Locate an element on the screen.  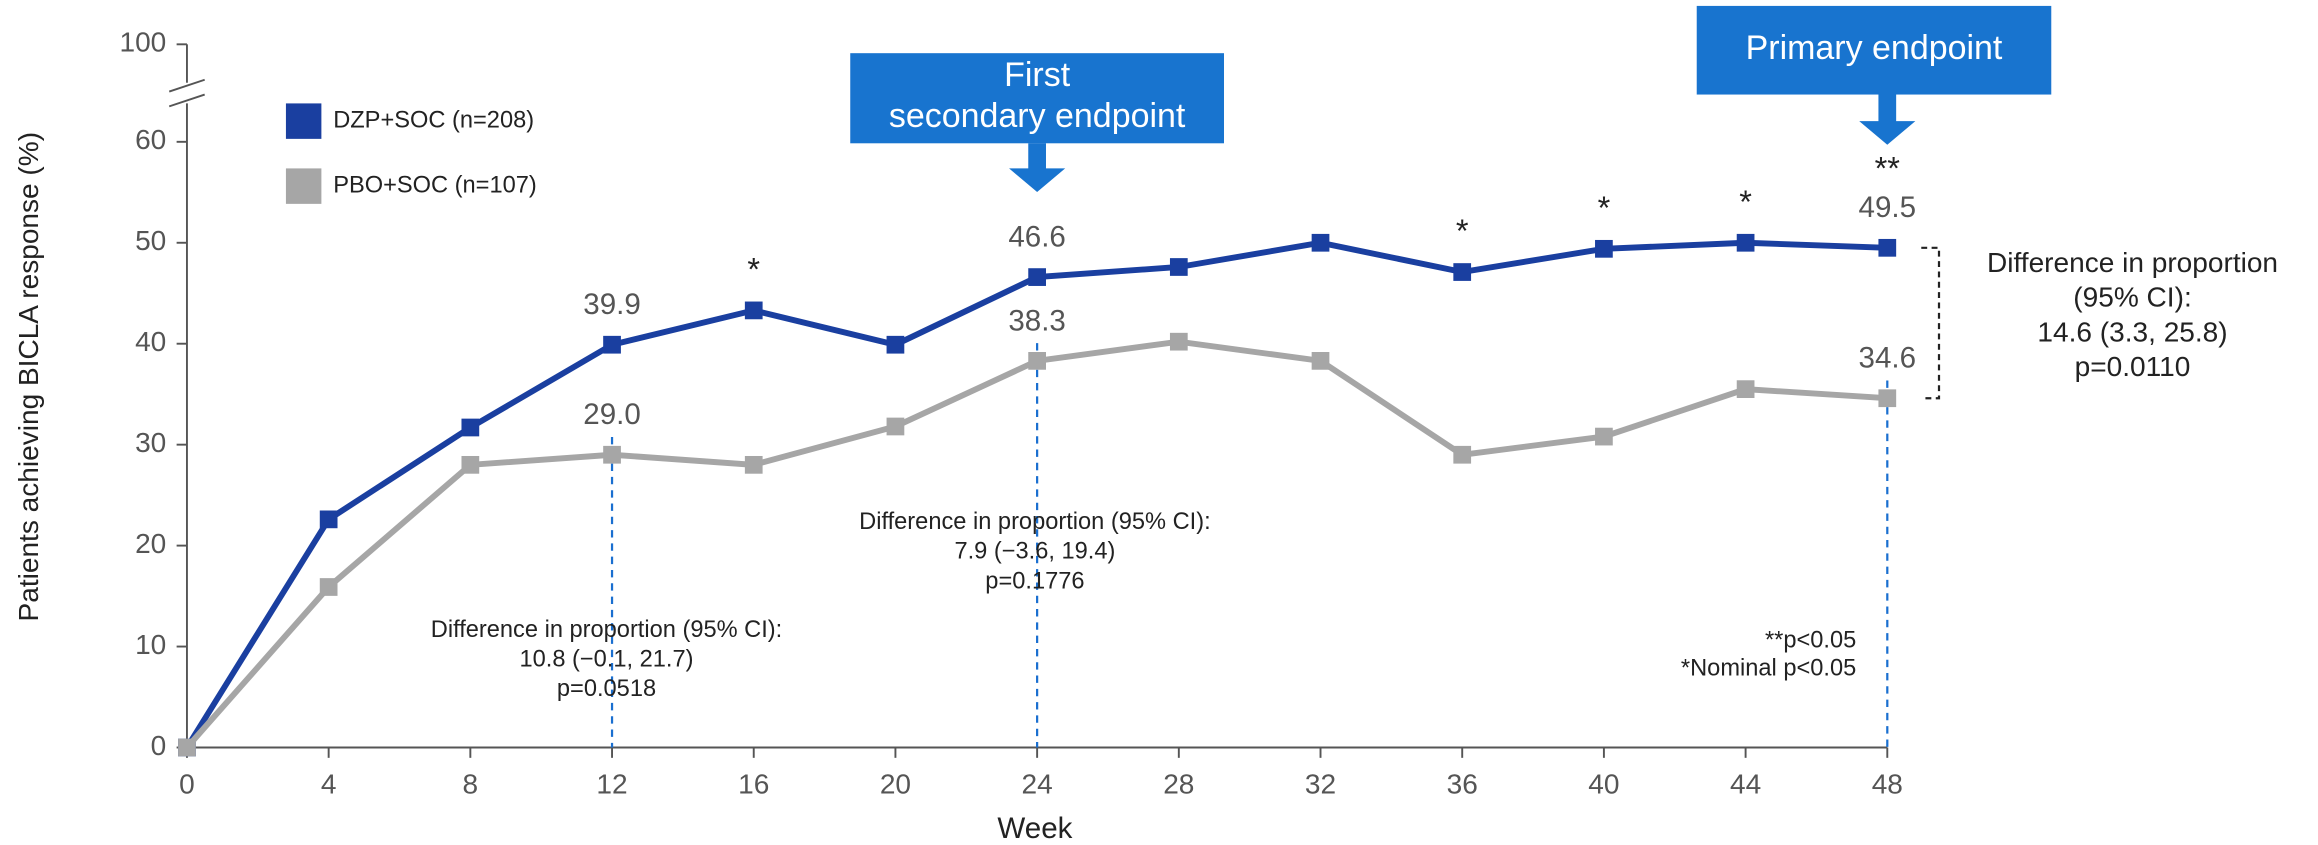
y-tick-label: 0 is located at coordinates (159, 745).